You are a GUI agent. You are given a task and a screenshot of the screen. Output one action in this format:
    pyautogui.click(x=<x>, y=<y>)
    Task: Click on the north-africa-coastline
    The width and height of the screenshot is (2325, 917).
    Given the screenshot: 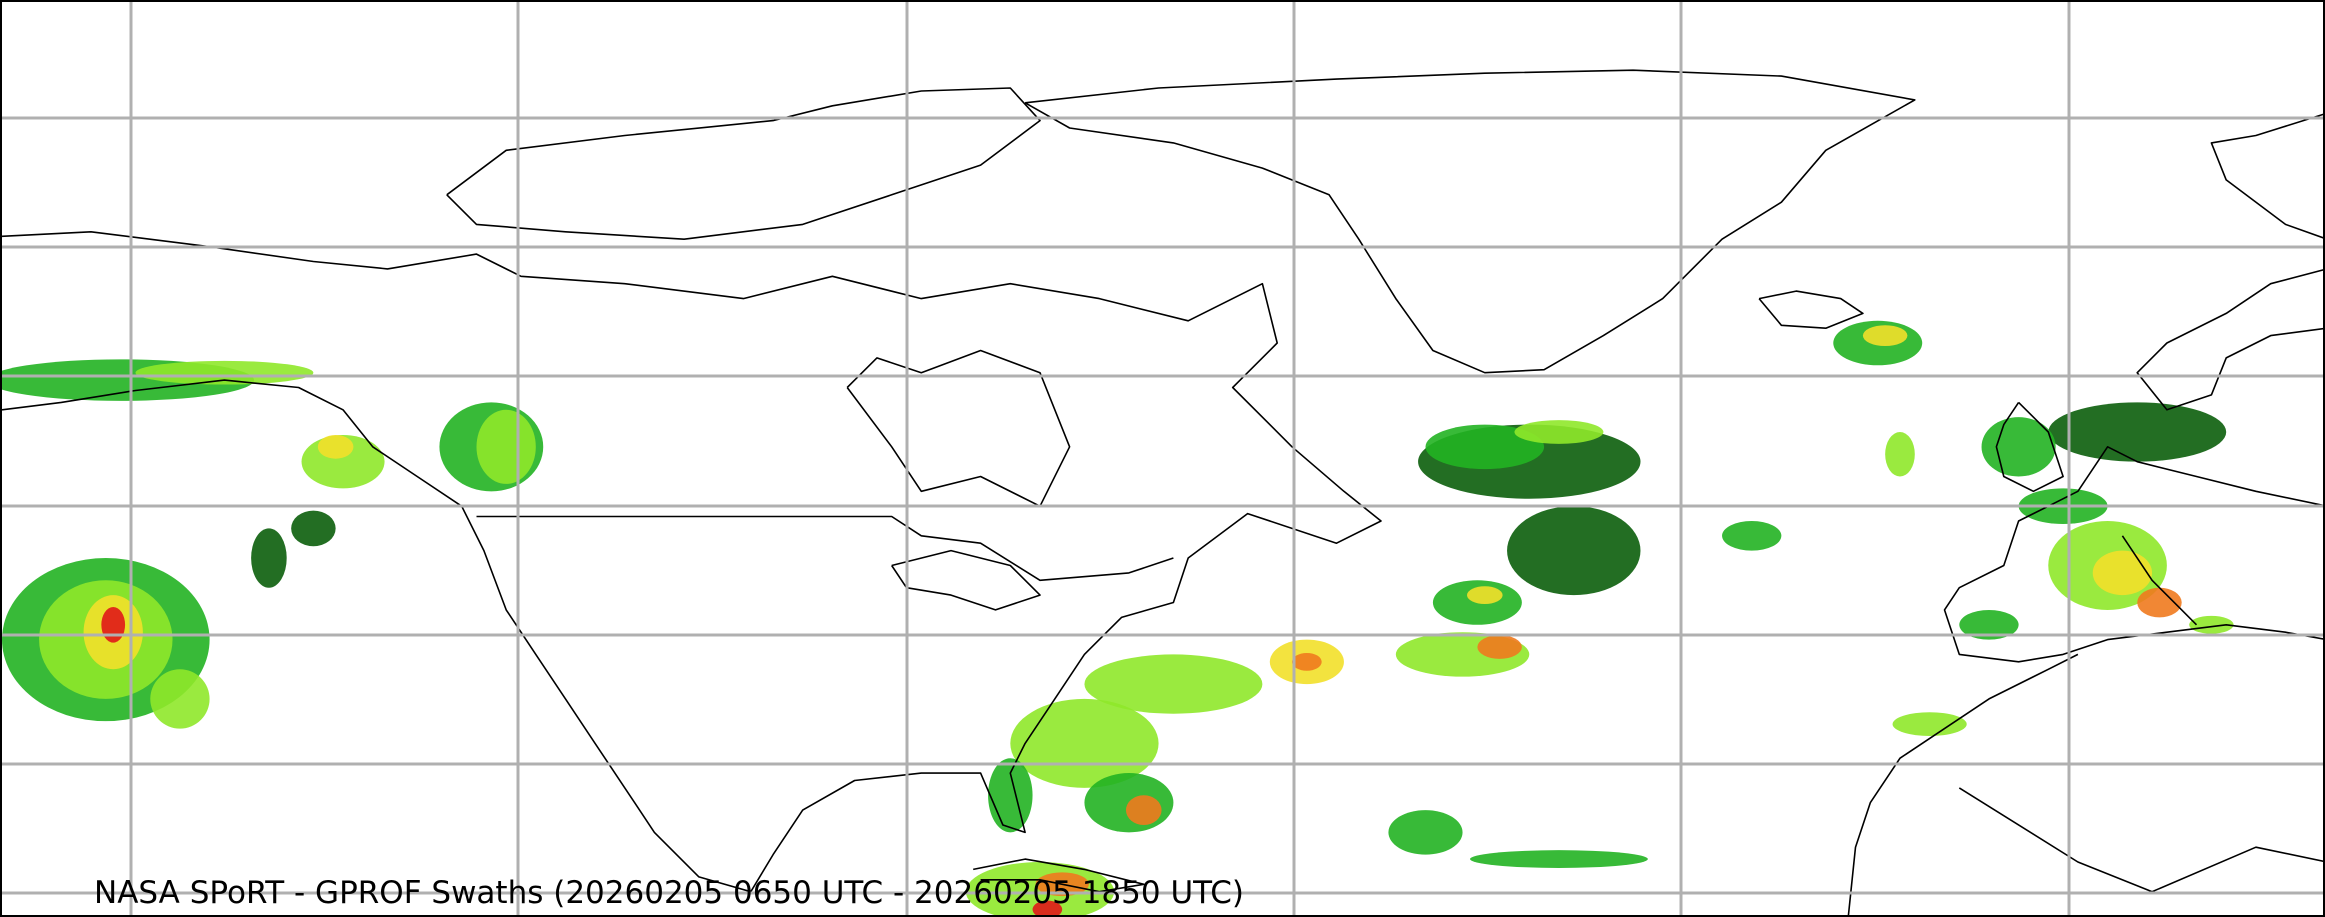 What is the action you would take?
    pyautogui.click(x=1963, y=784)
    